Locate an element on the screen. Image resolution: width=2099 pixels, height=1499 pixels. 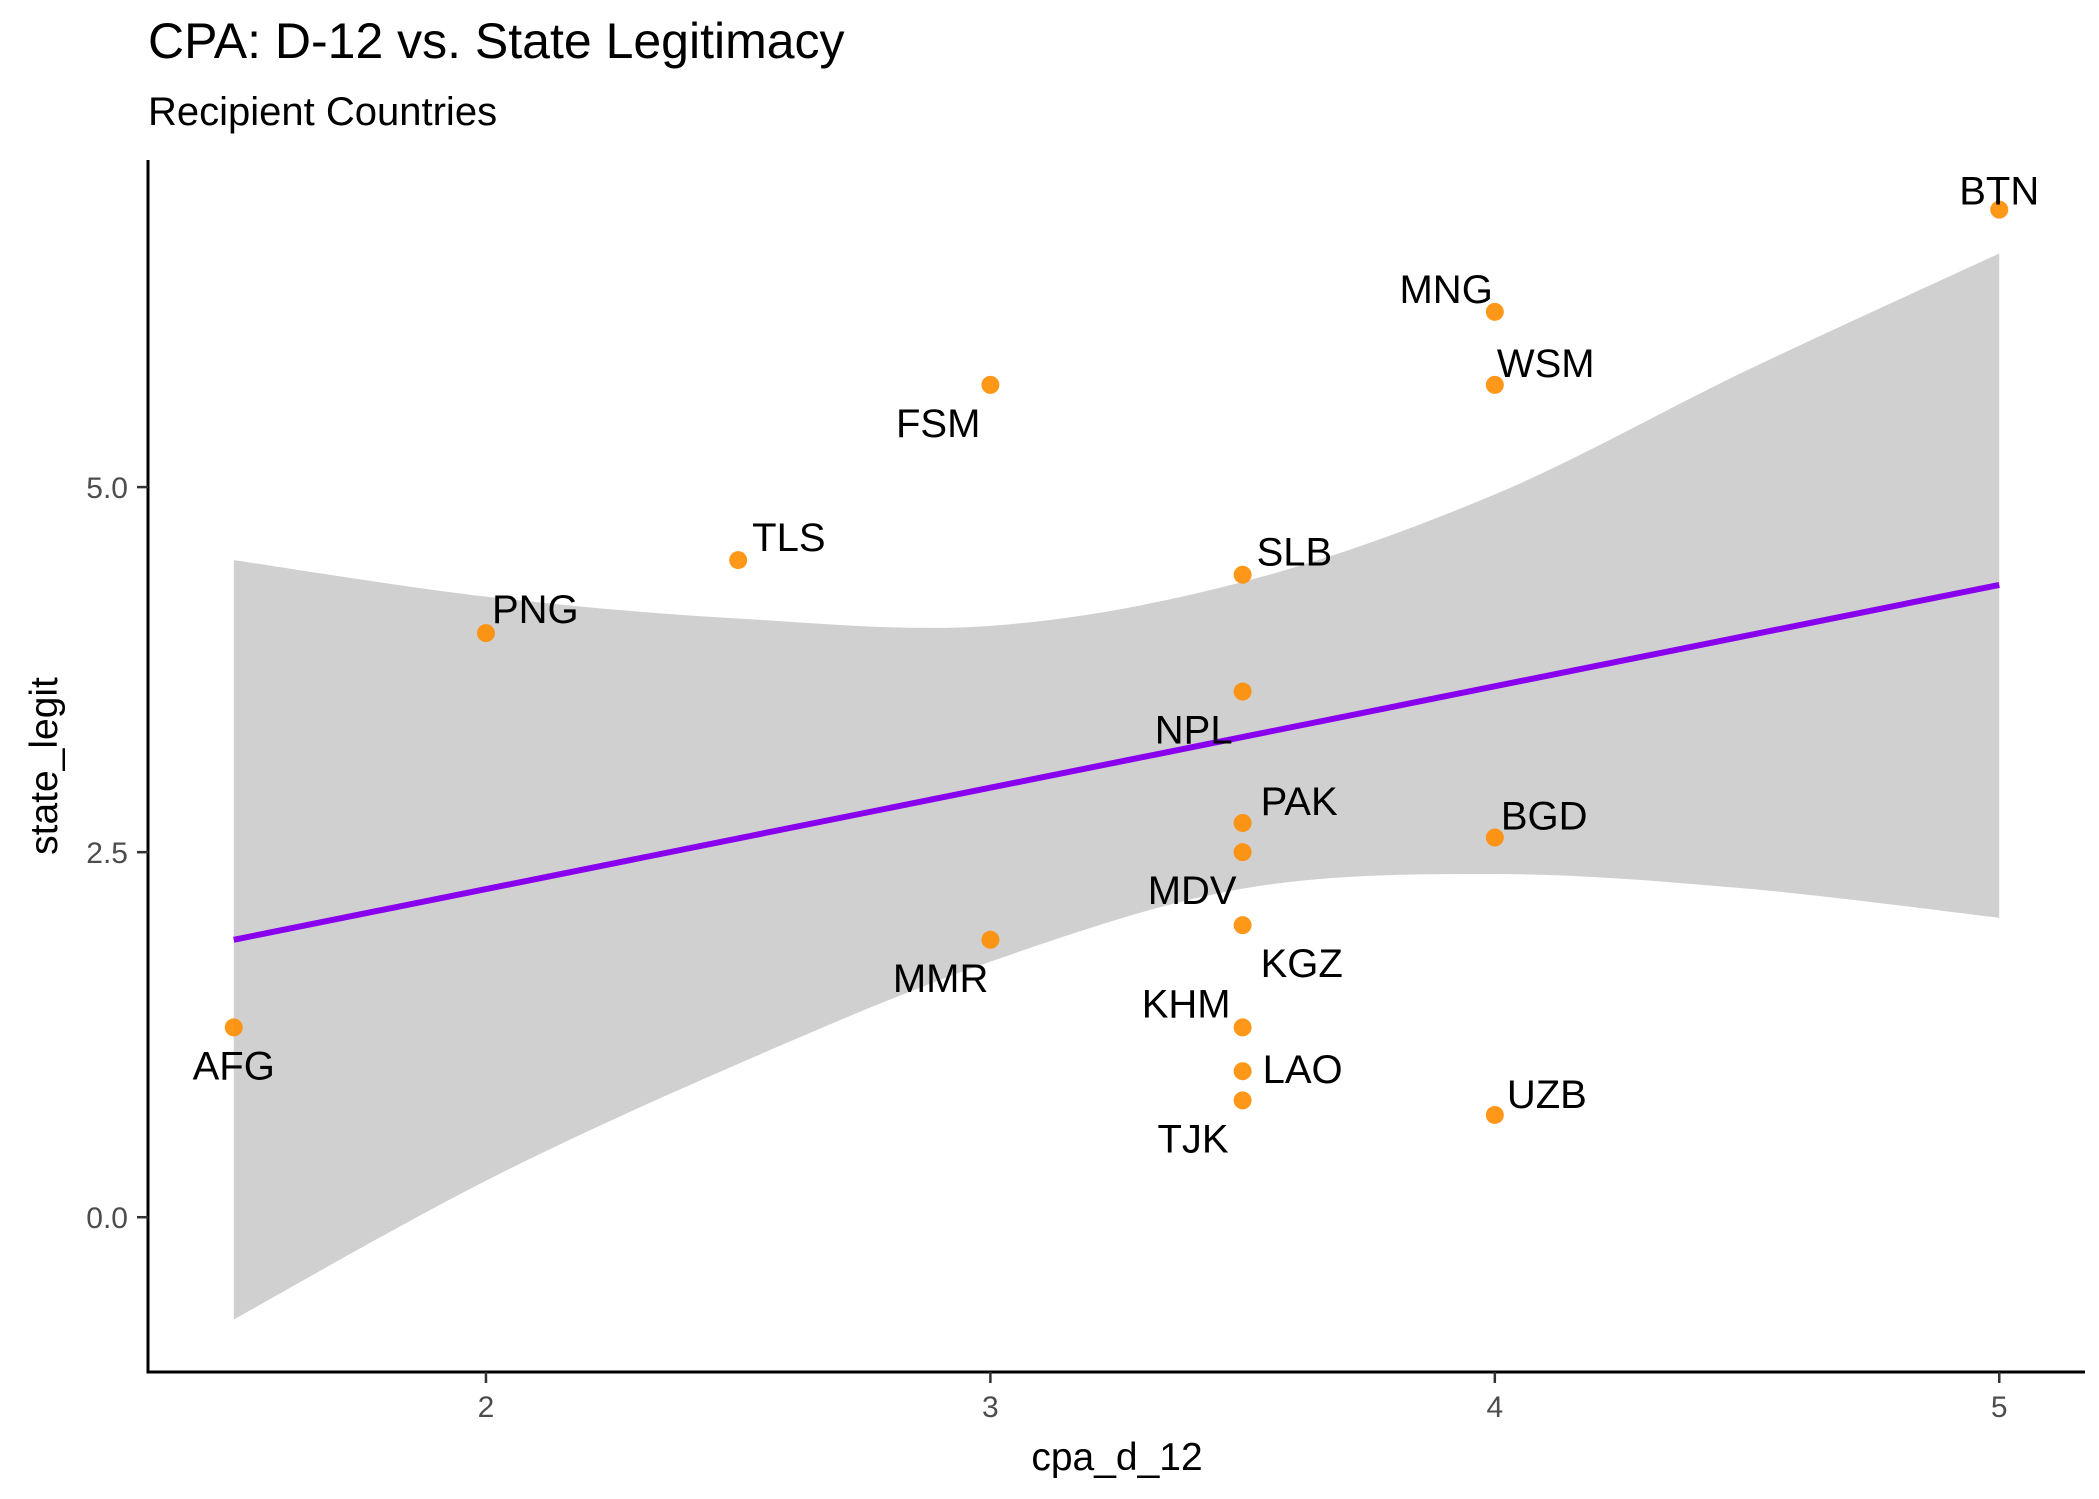
point-slb is located at coordinates (1242, 574).